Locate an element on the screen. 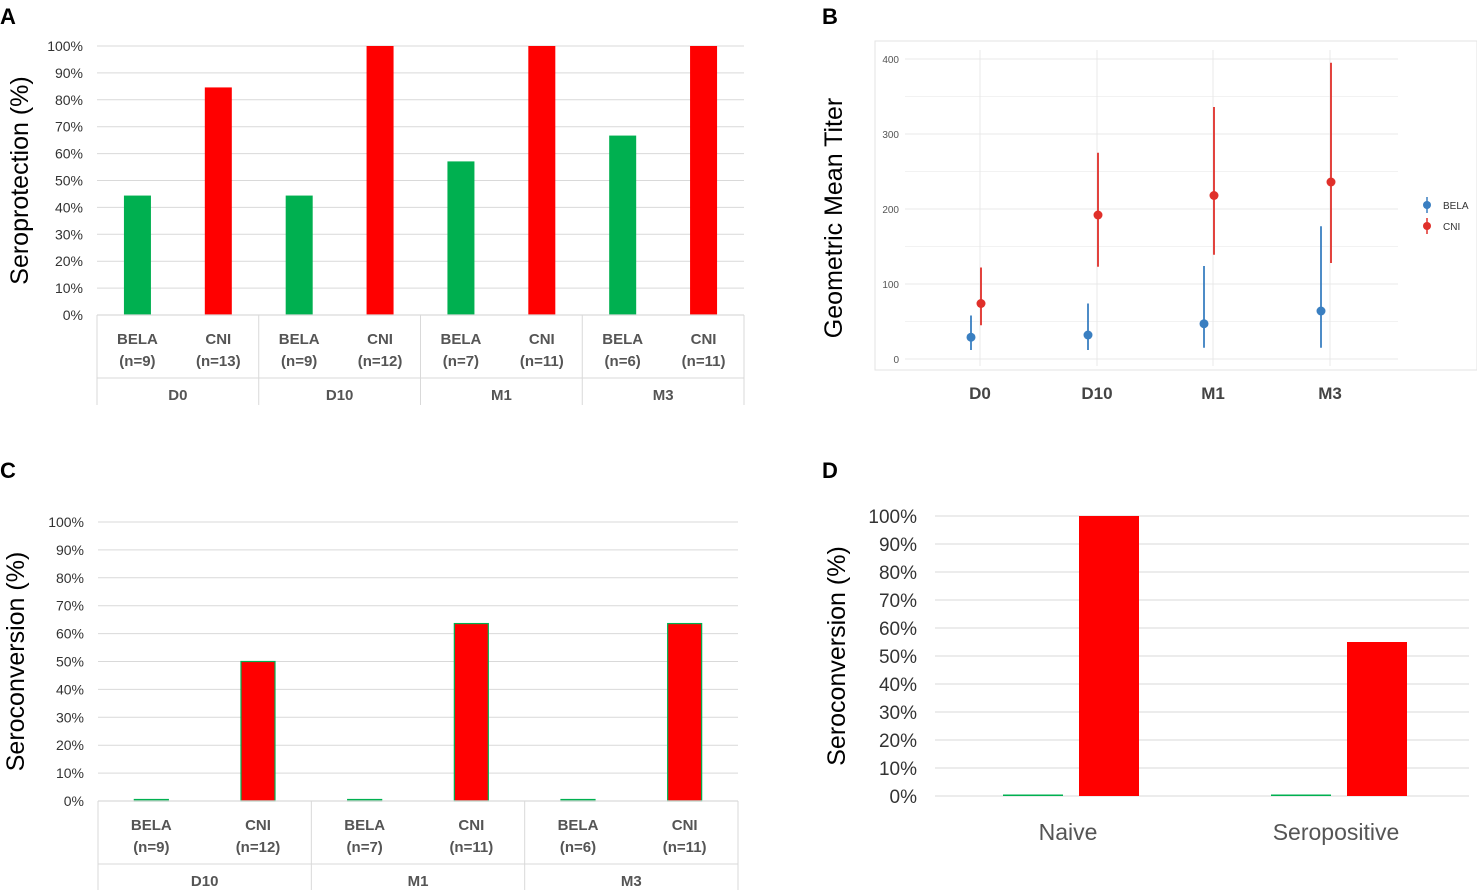 This screenshot has width=1477, height=891. y-tick-label: 0 is located at coordinates (896, 360).